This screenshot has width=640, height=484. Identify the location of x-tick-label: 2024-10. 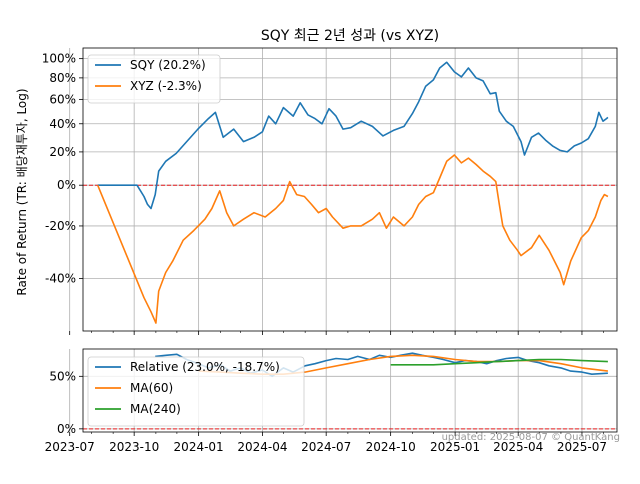
(391, 447).